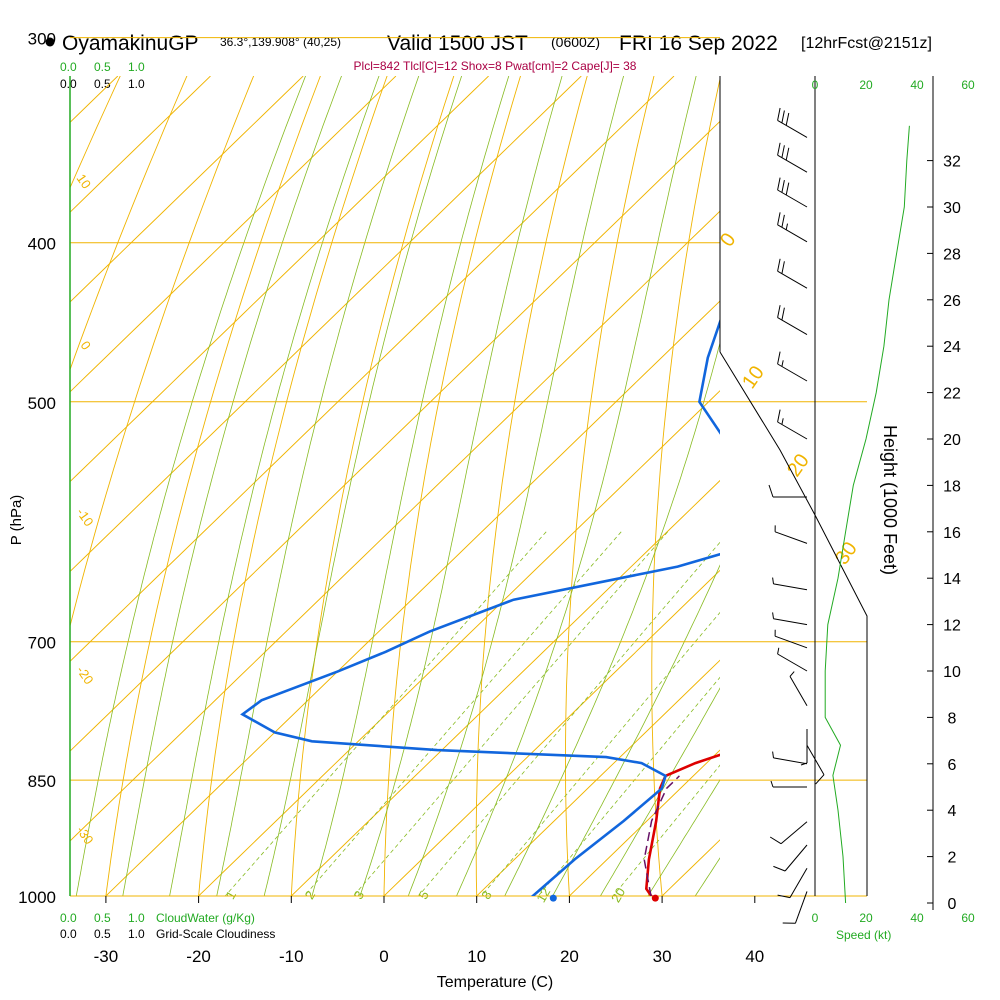 This screenshot has height=1000, width=1000. I want to click on speed-tick-top: 40, so click(917, 85).